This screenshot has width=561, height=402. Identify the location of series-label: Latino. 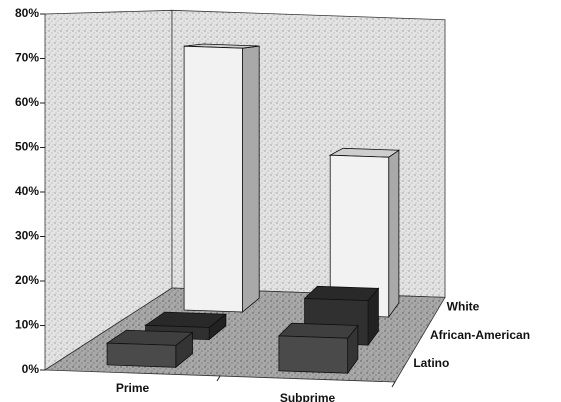
(431, 363).